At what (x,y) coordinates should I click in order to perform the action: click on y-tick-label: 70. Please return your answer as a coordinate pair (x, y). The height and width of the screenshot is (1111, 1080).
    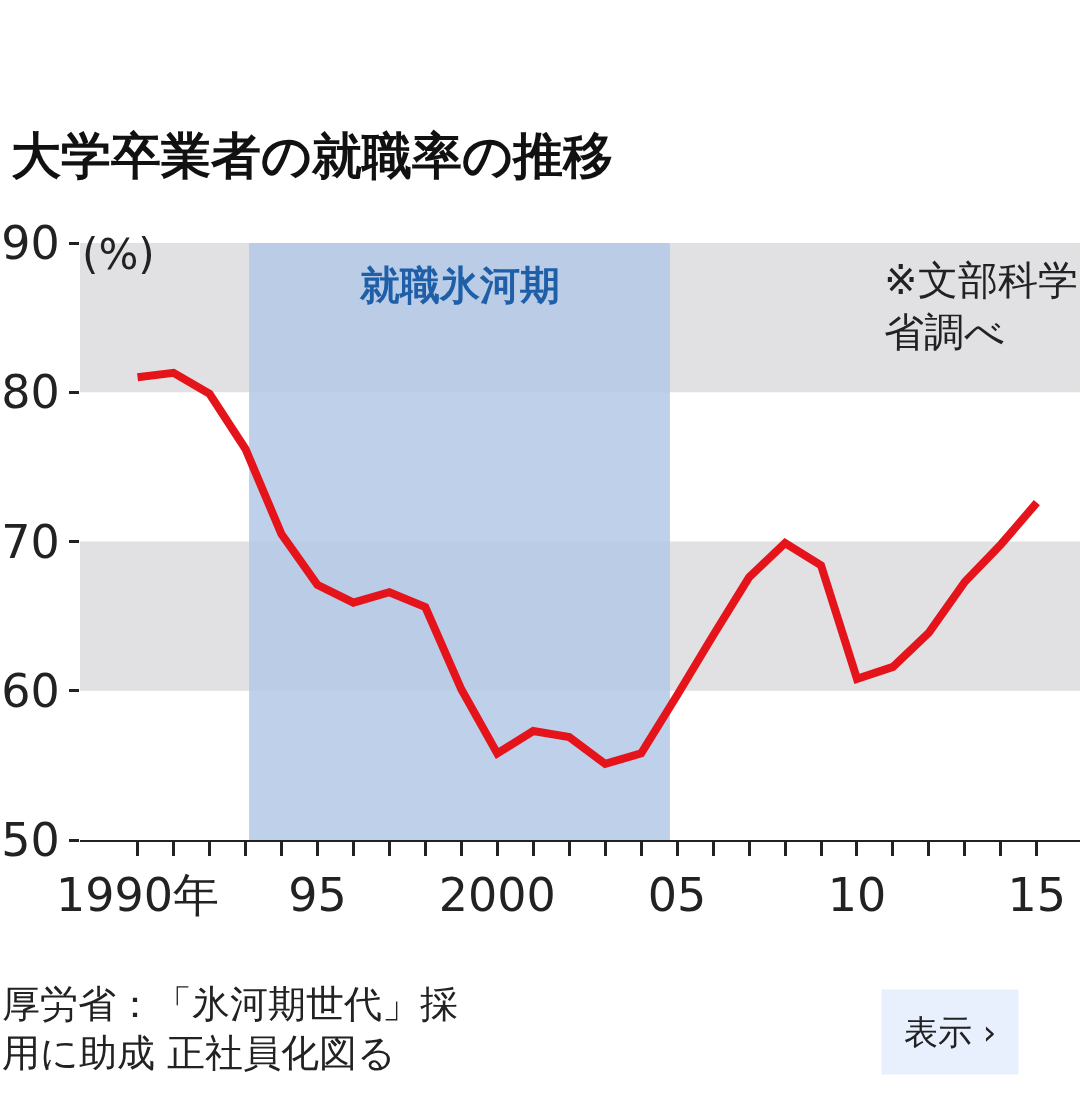
    Looking at the image, I should click on (30, 541).